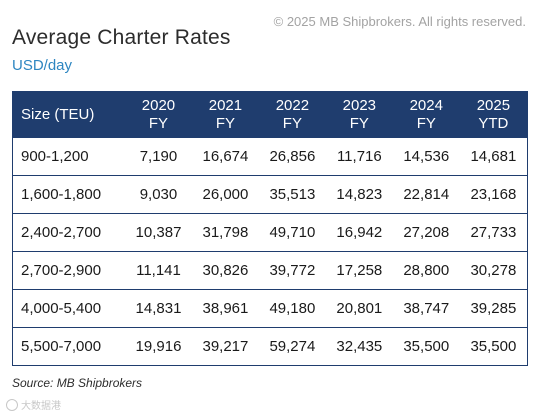  Describe the element at coordinates (493, 194) in the screenshot. I see `table-cell: 23,168` at that location.